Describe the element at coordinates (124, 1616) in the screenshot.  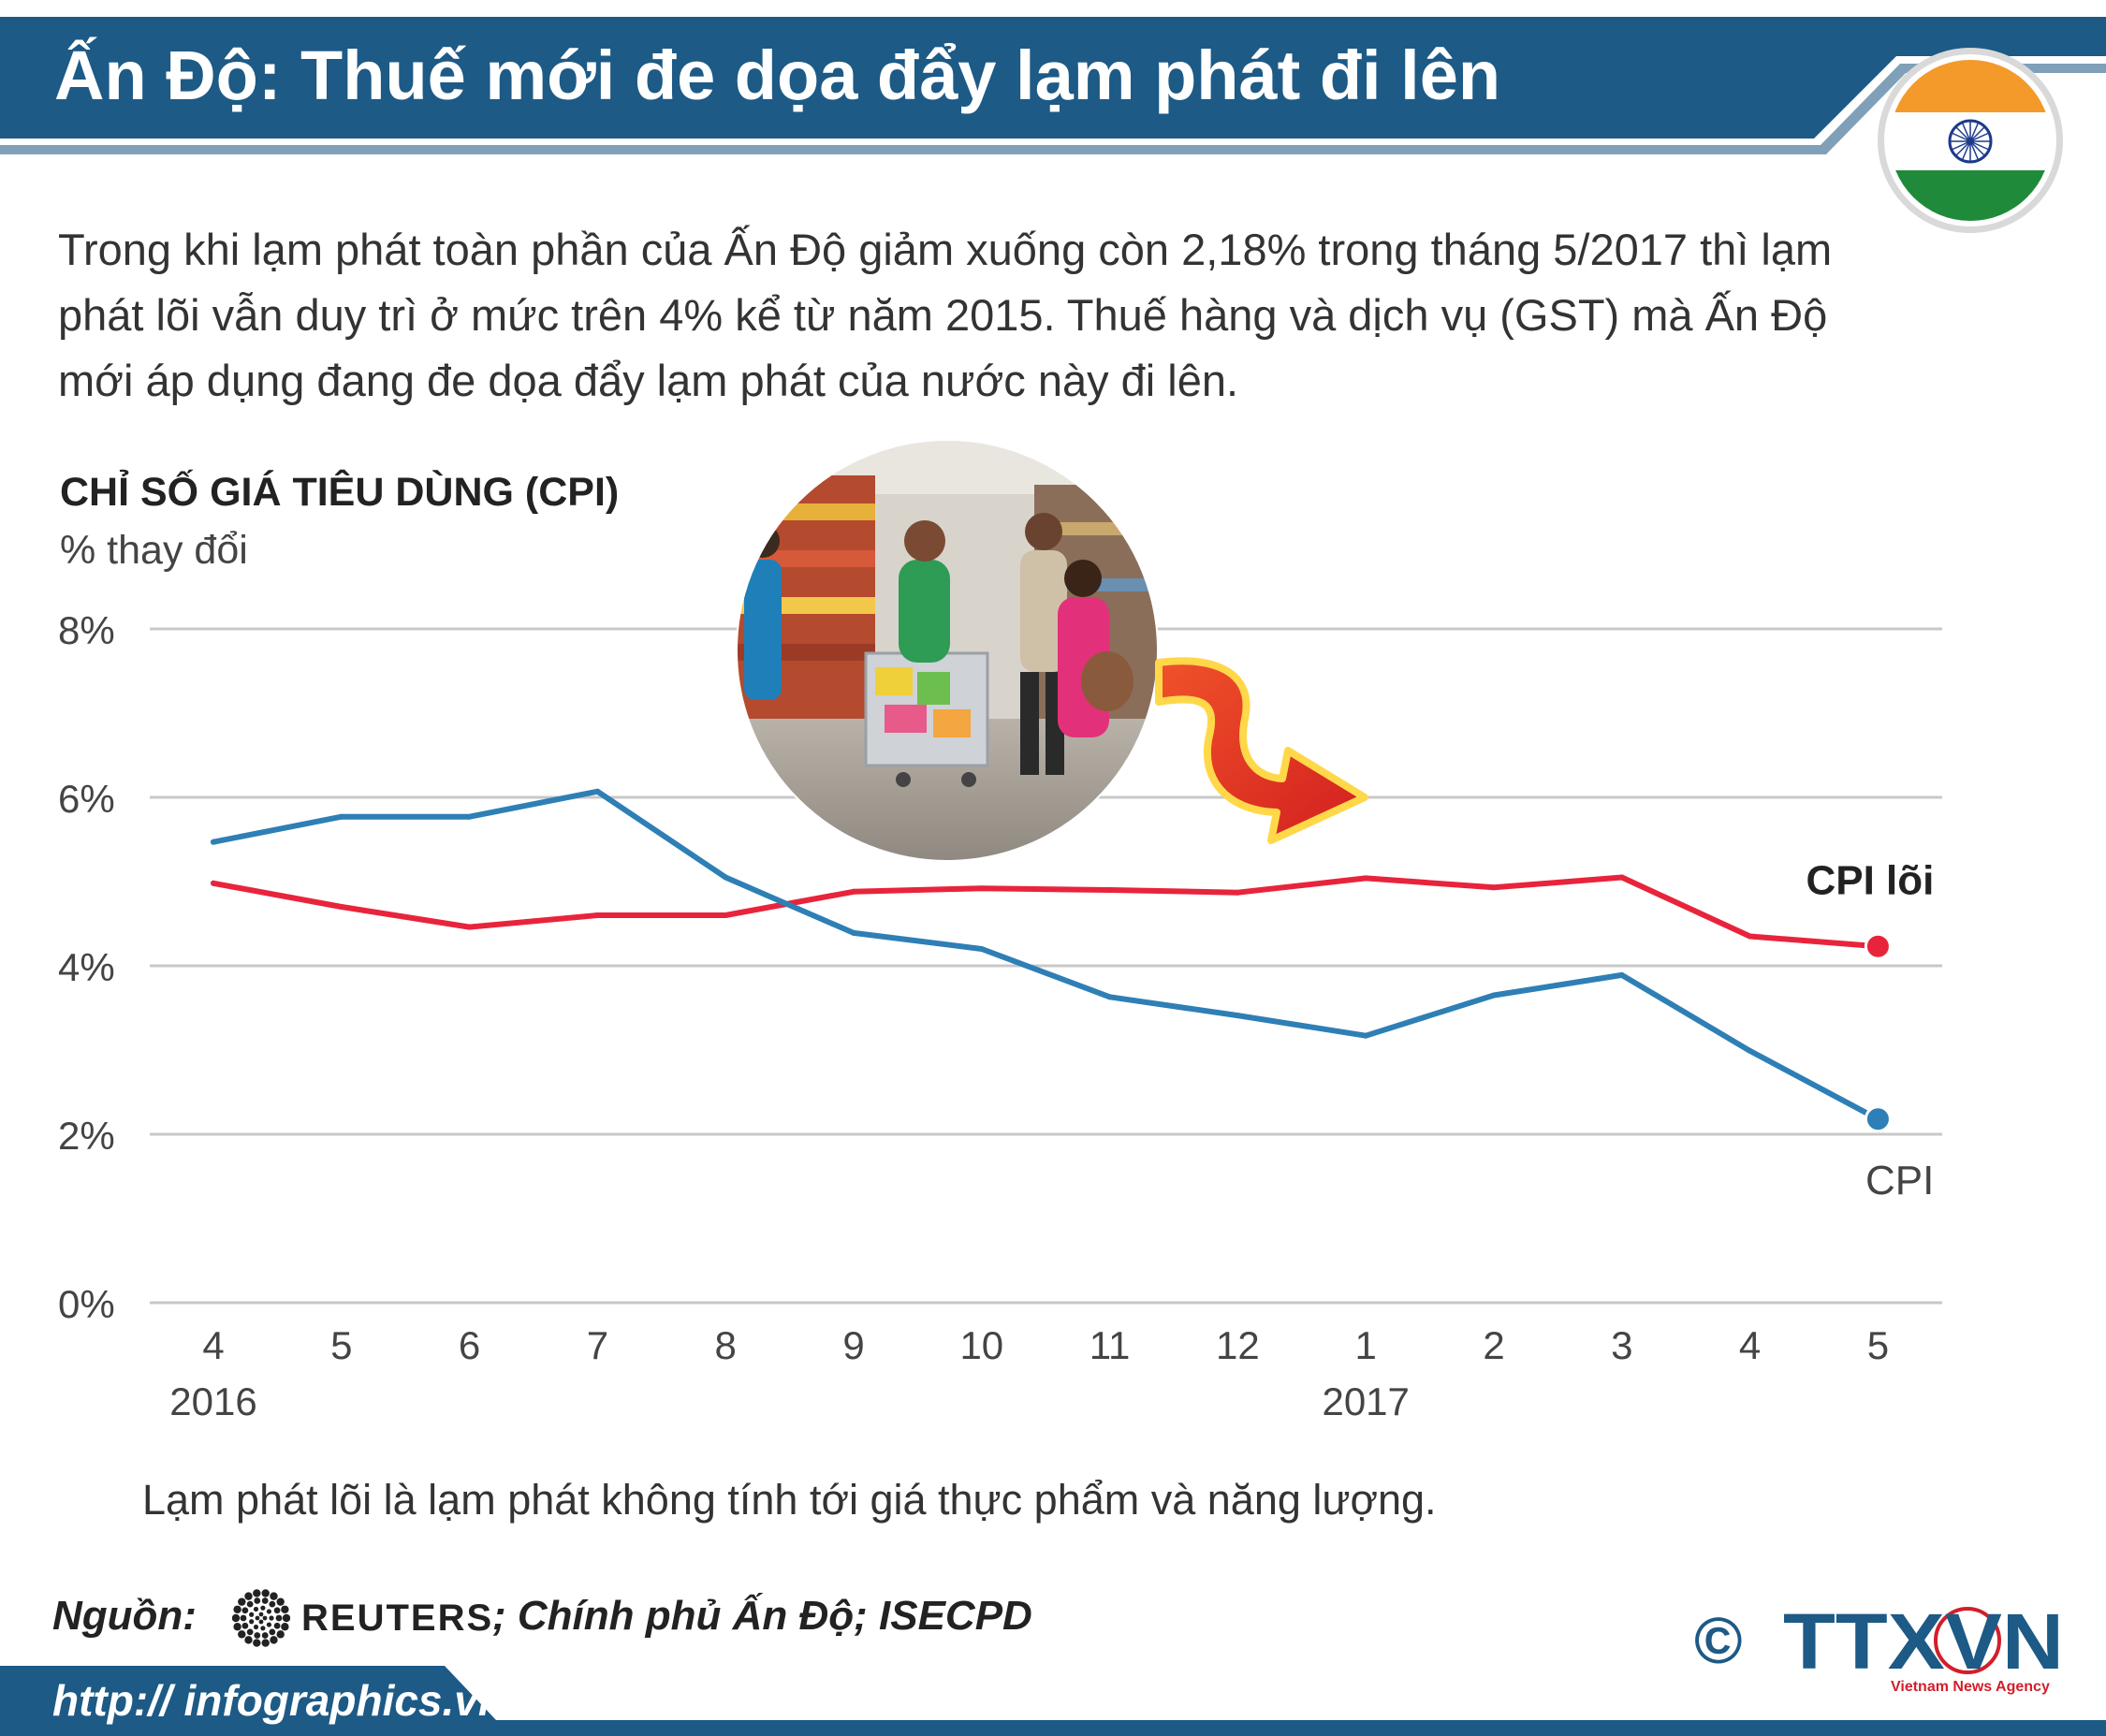
I see `source-label: Nguồn:` at that location.